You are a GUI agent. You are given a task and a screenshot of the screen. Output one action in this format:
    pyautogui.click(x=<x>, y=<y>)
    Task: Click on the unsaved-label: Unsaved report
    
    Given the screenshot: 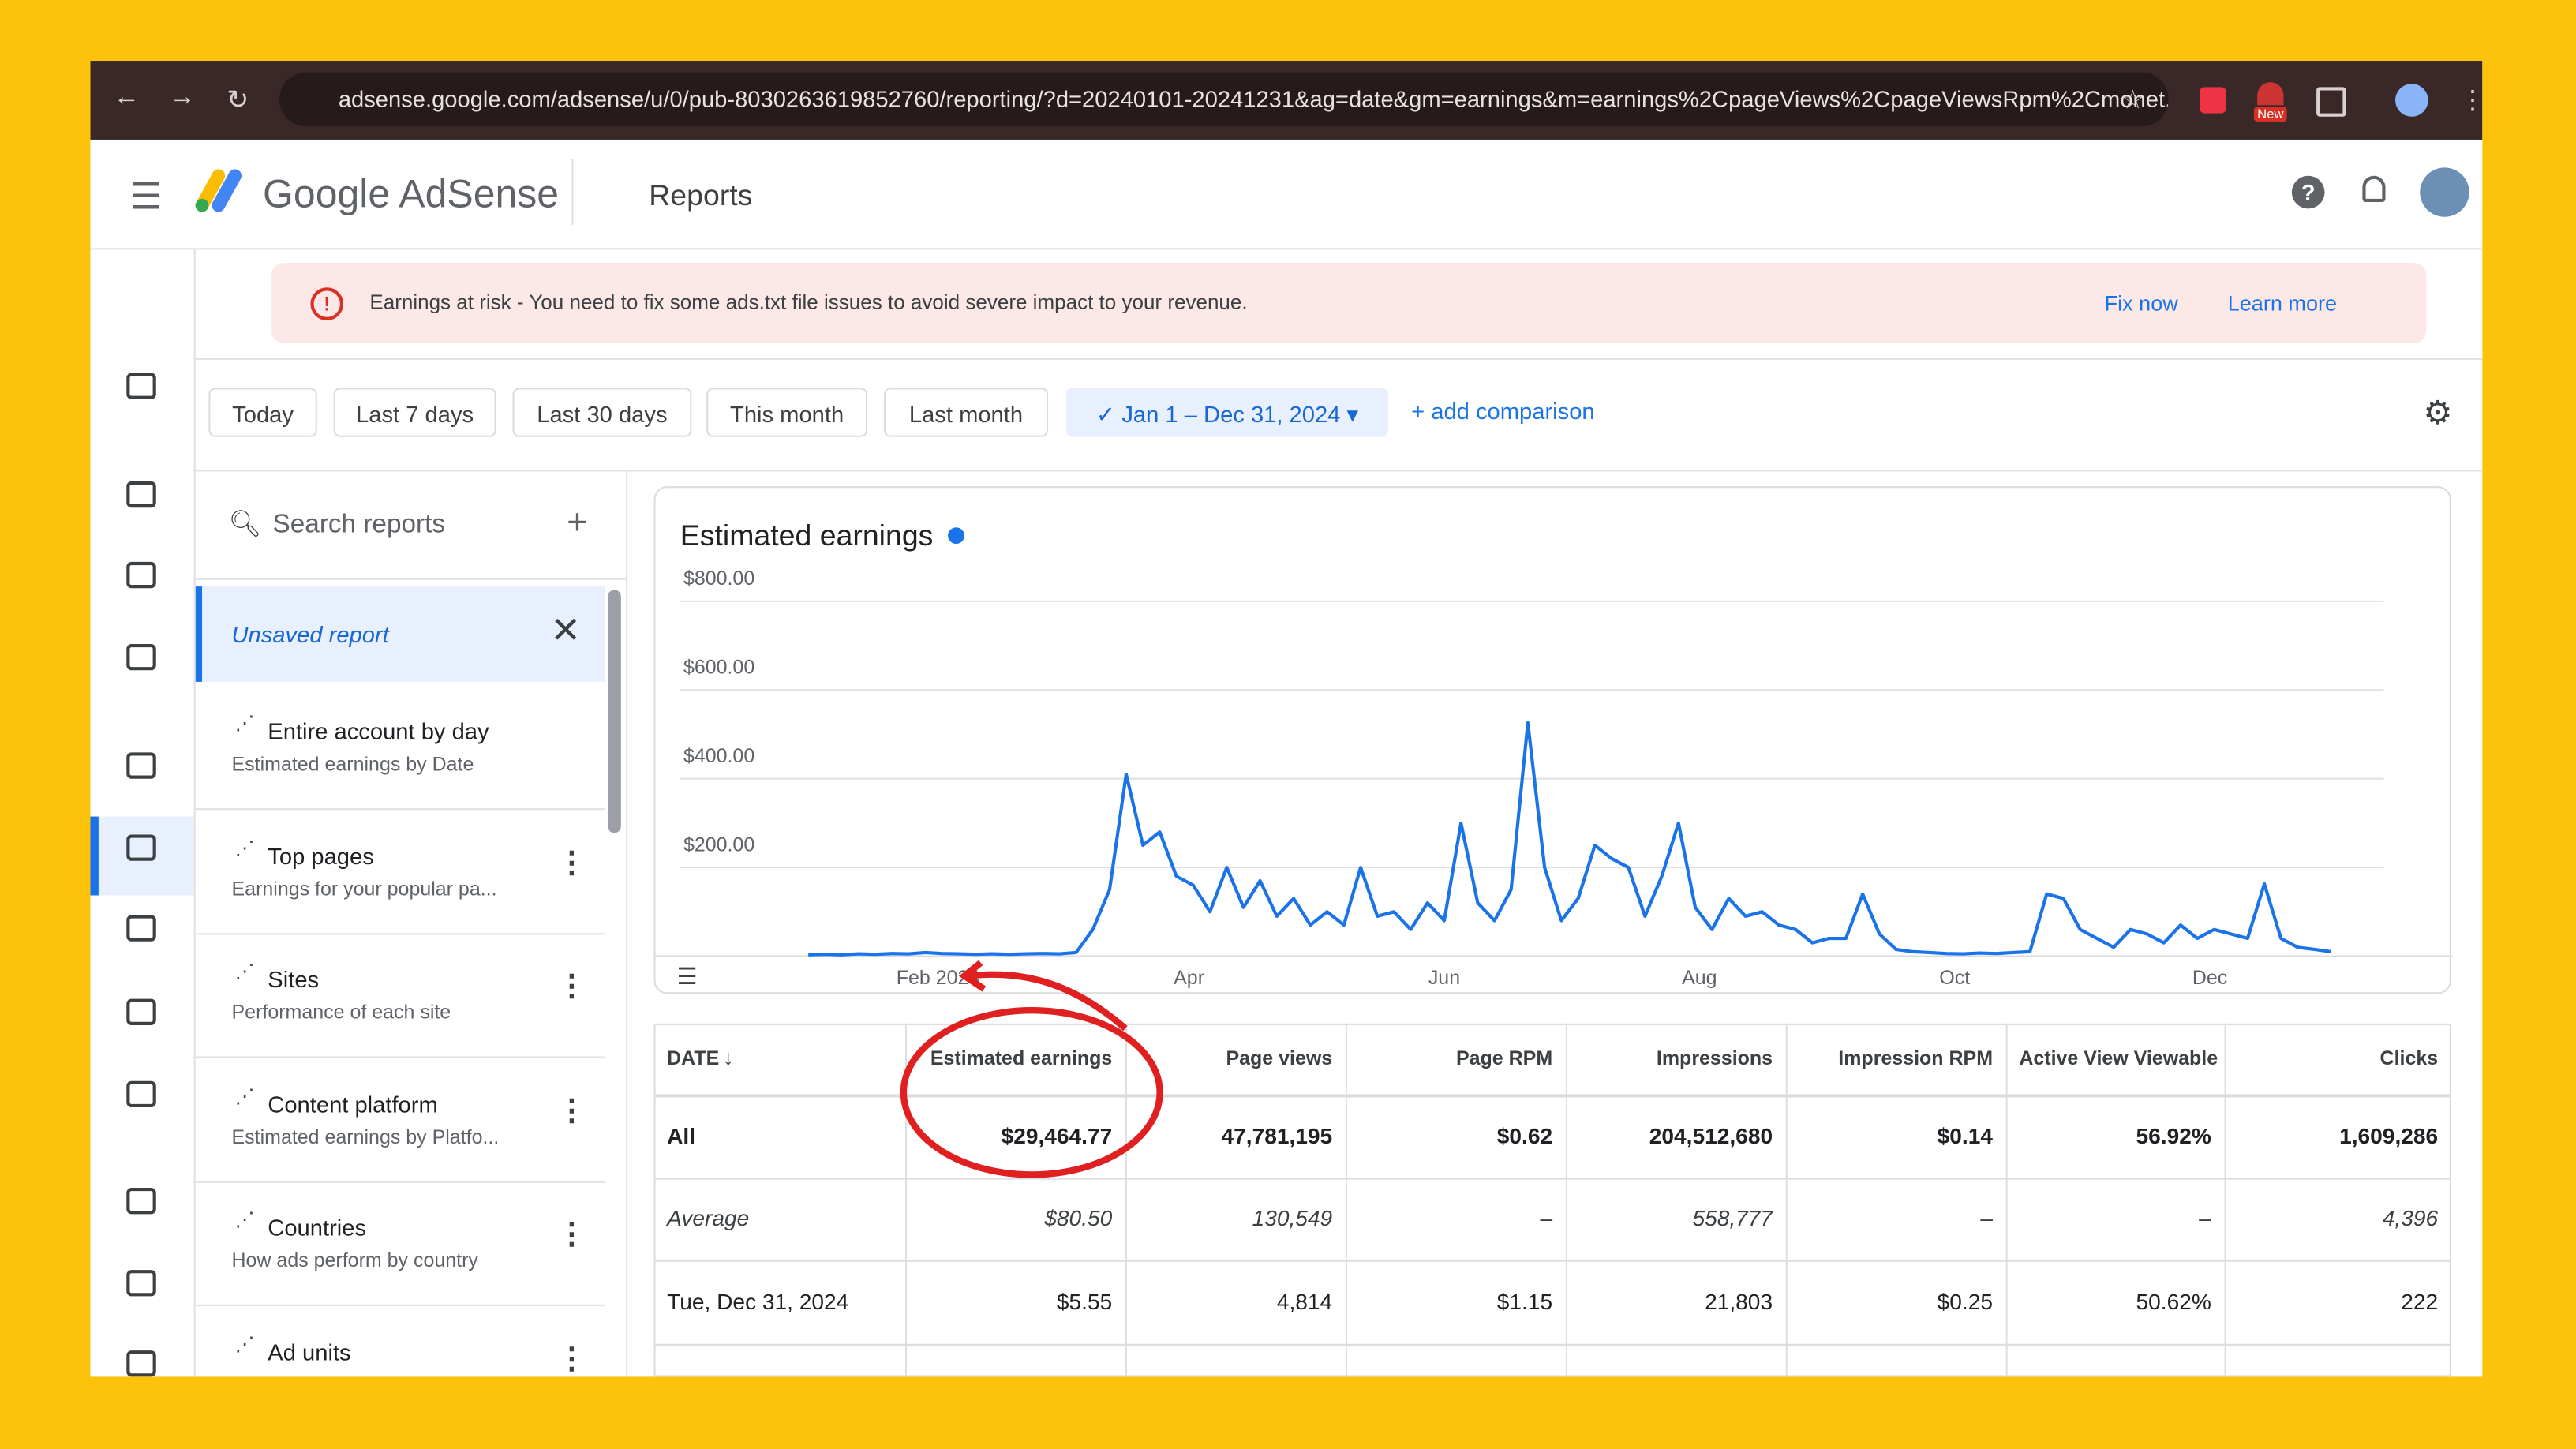 What is the action you would take?
    pyautogui.click(x=310, y=634)
    